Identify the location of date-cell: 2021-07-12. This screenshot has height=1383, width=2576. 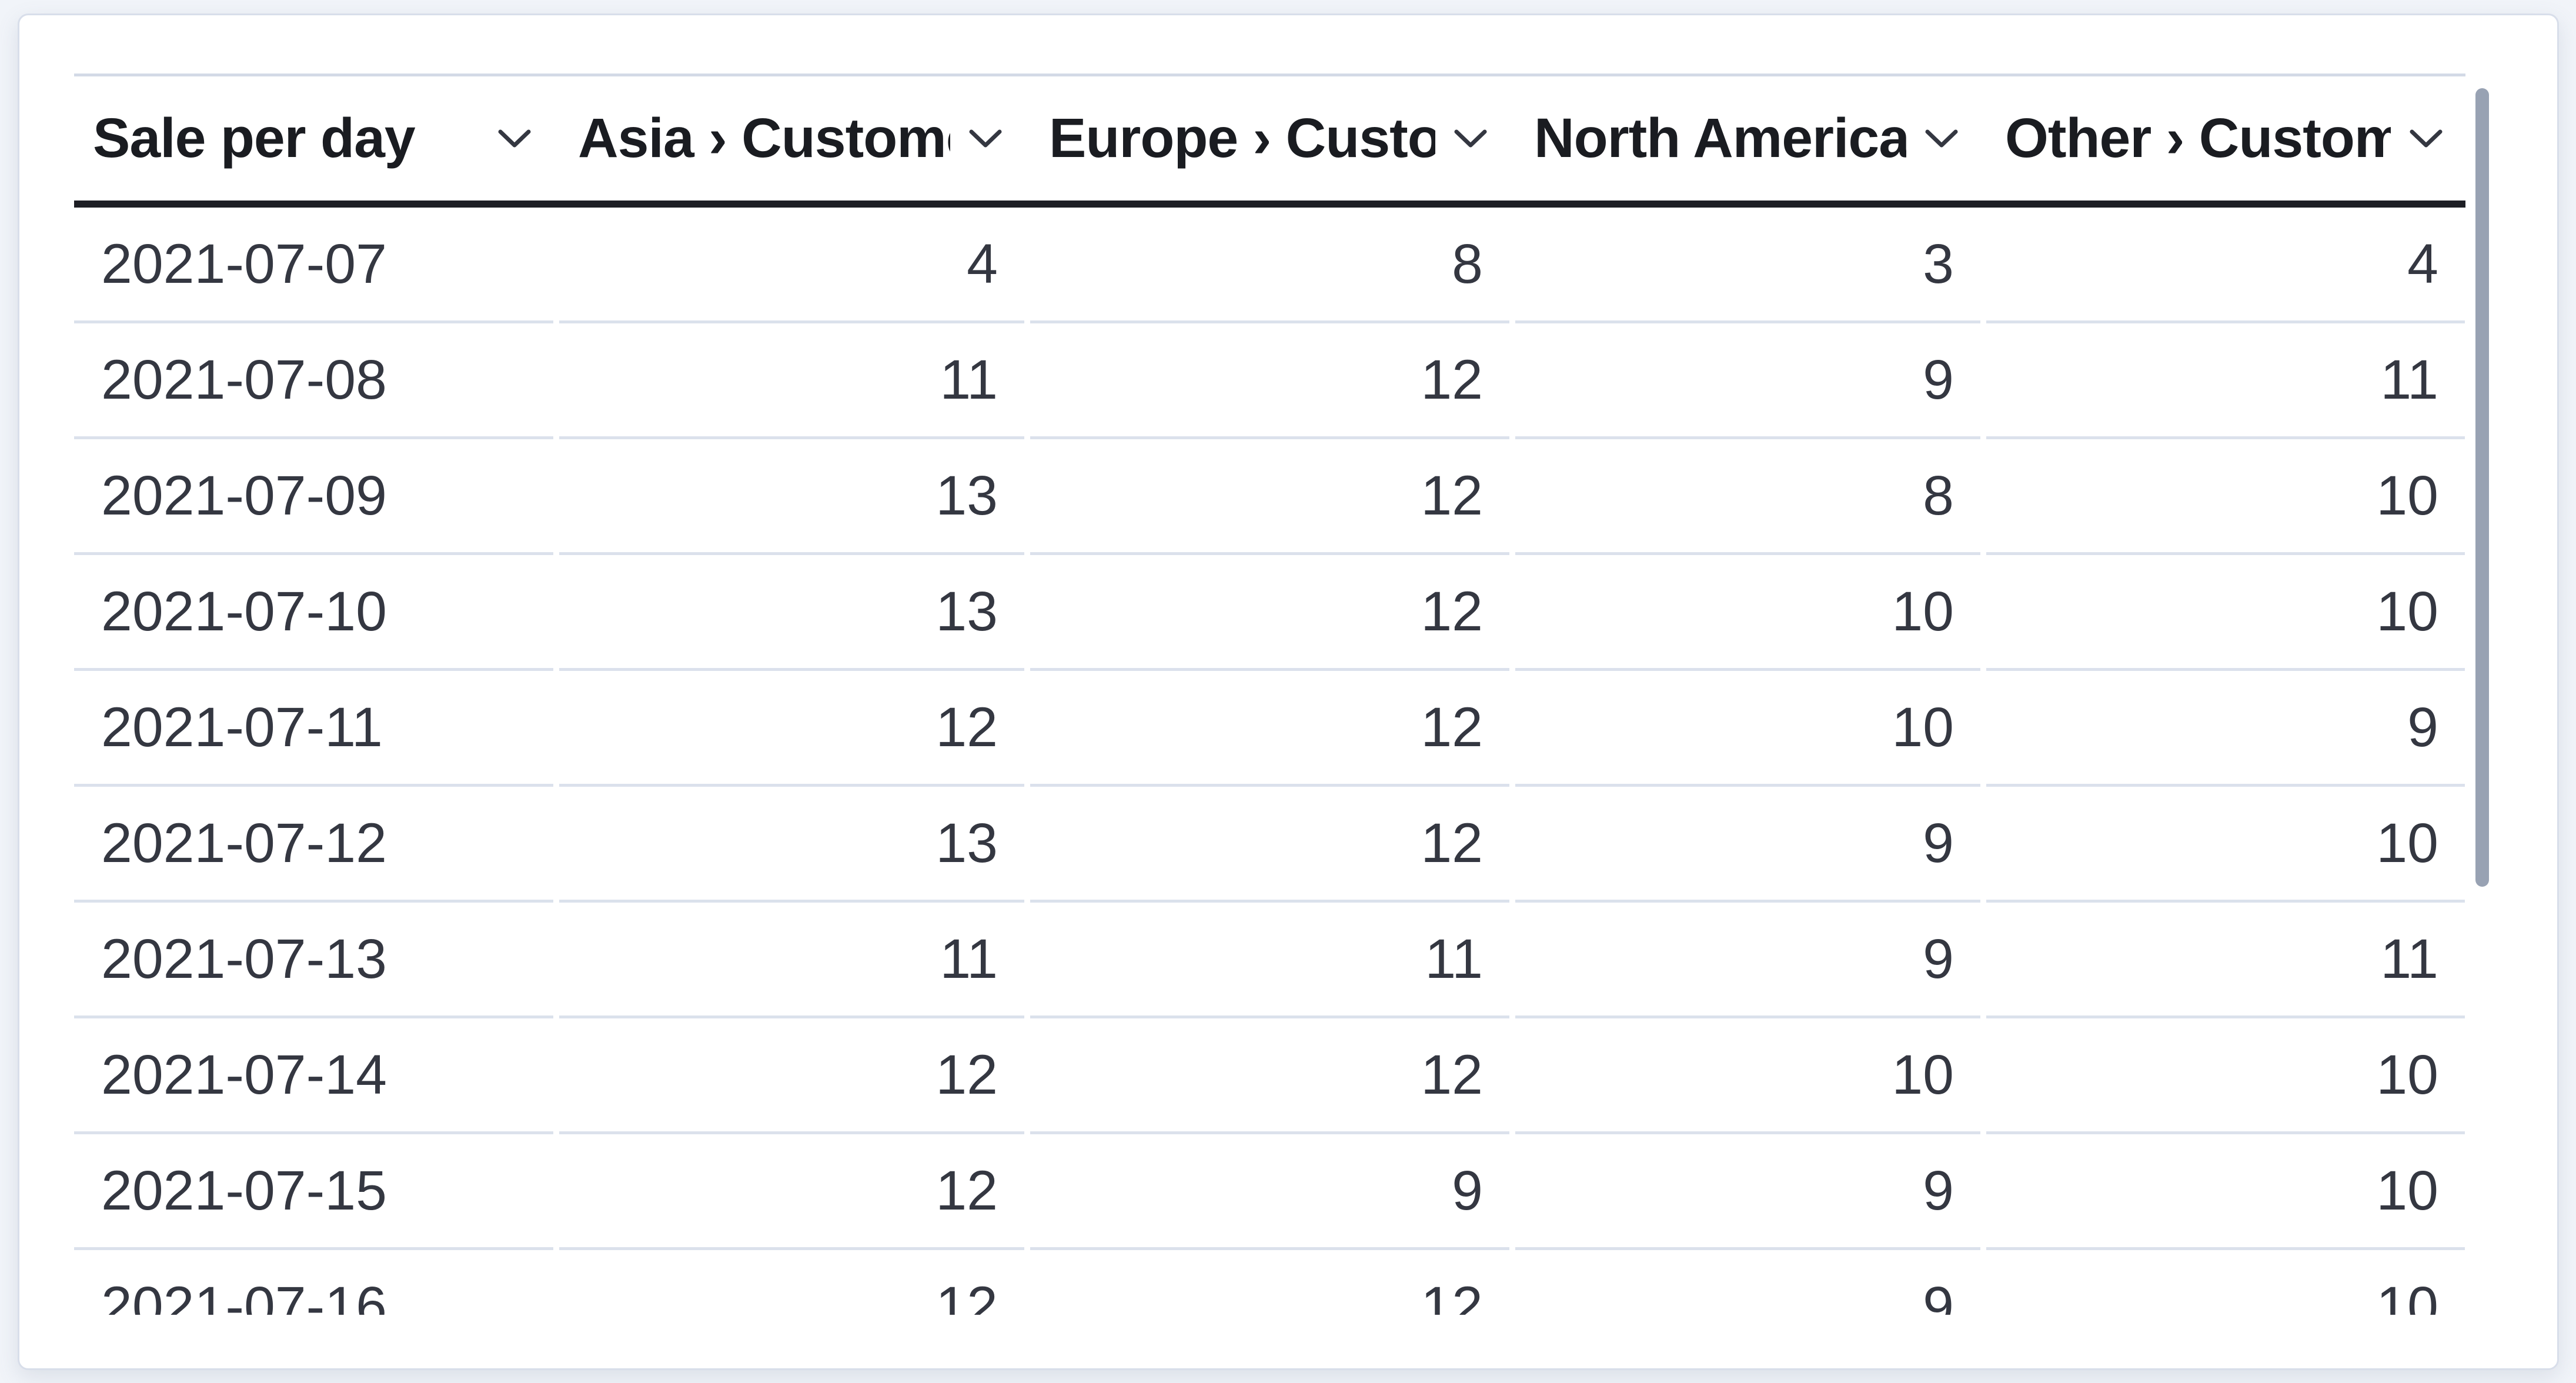
(313, 845).